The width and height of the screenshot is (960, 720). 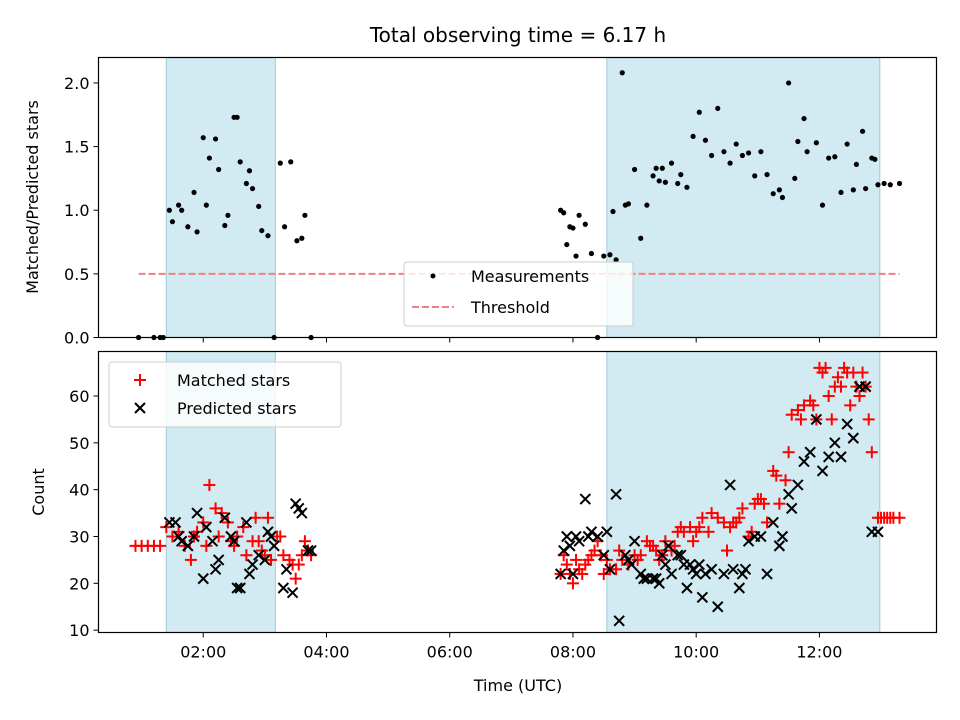 I want to click on y-tick-label: 30, so click(x=79, y=536).